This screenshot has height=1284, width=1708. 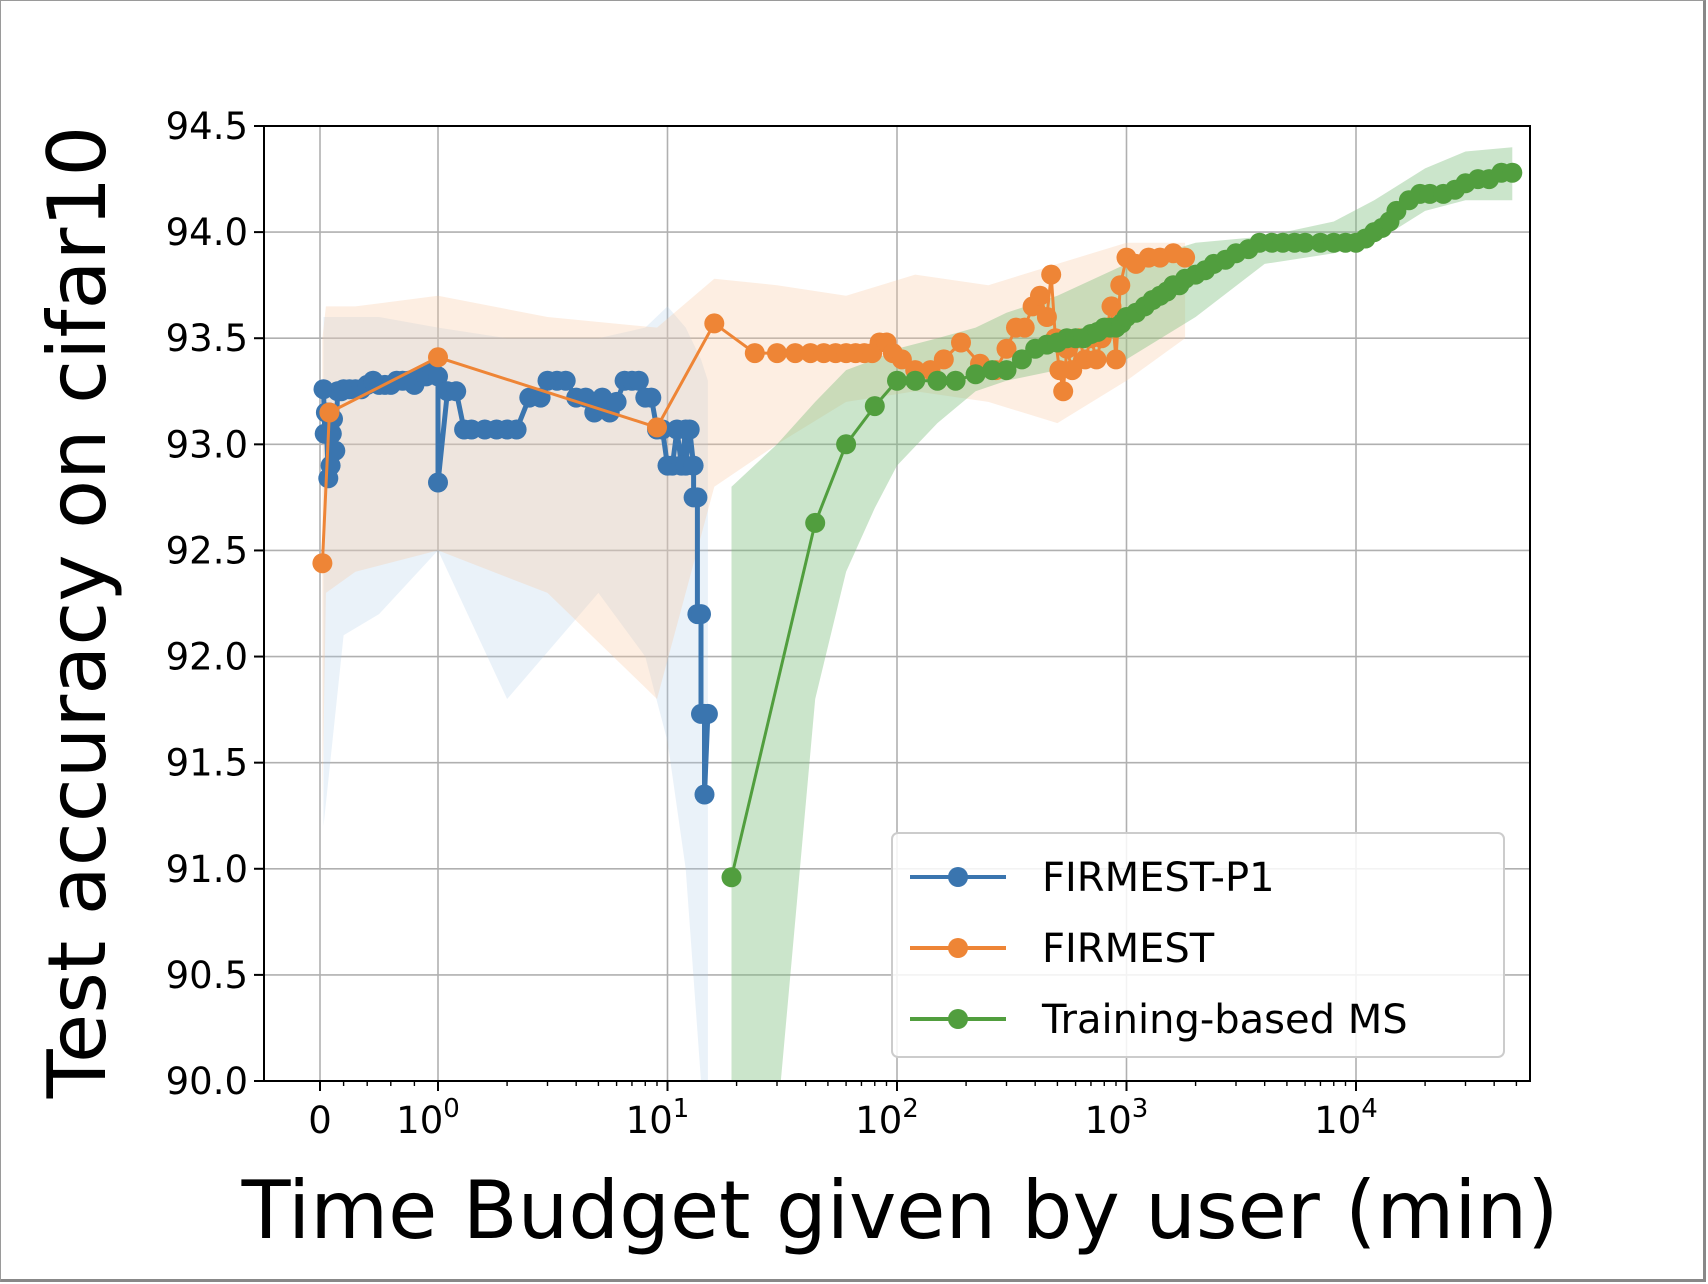 I want to click on y-tick-label: 92.0, so click(x=207, y=657).